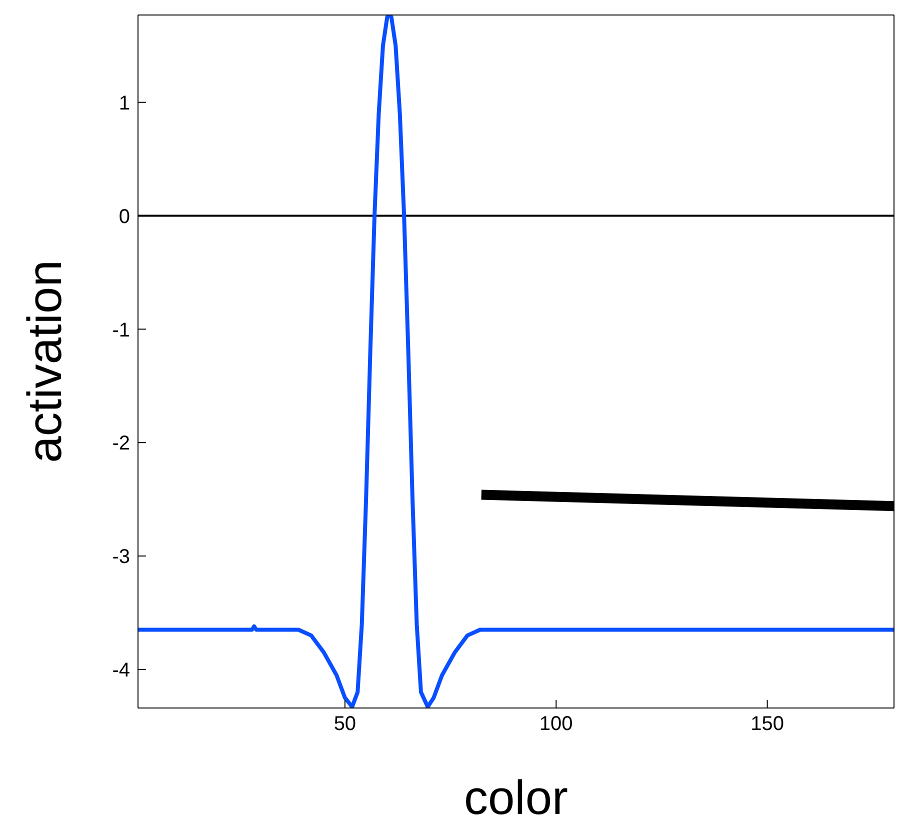  I want to click on y-axis-title: activation, so click(45, 361).